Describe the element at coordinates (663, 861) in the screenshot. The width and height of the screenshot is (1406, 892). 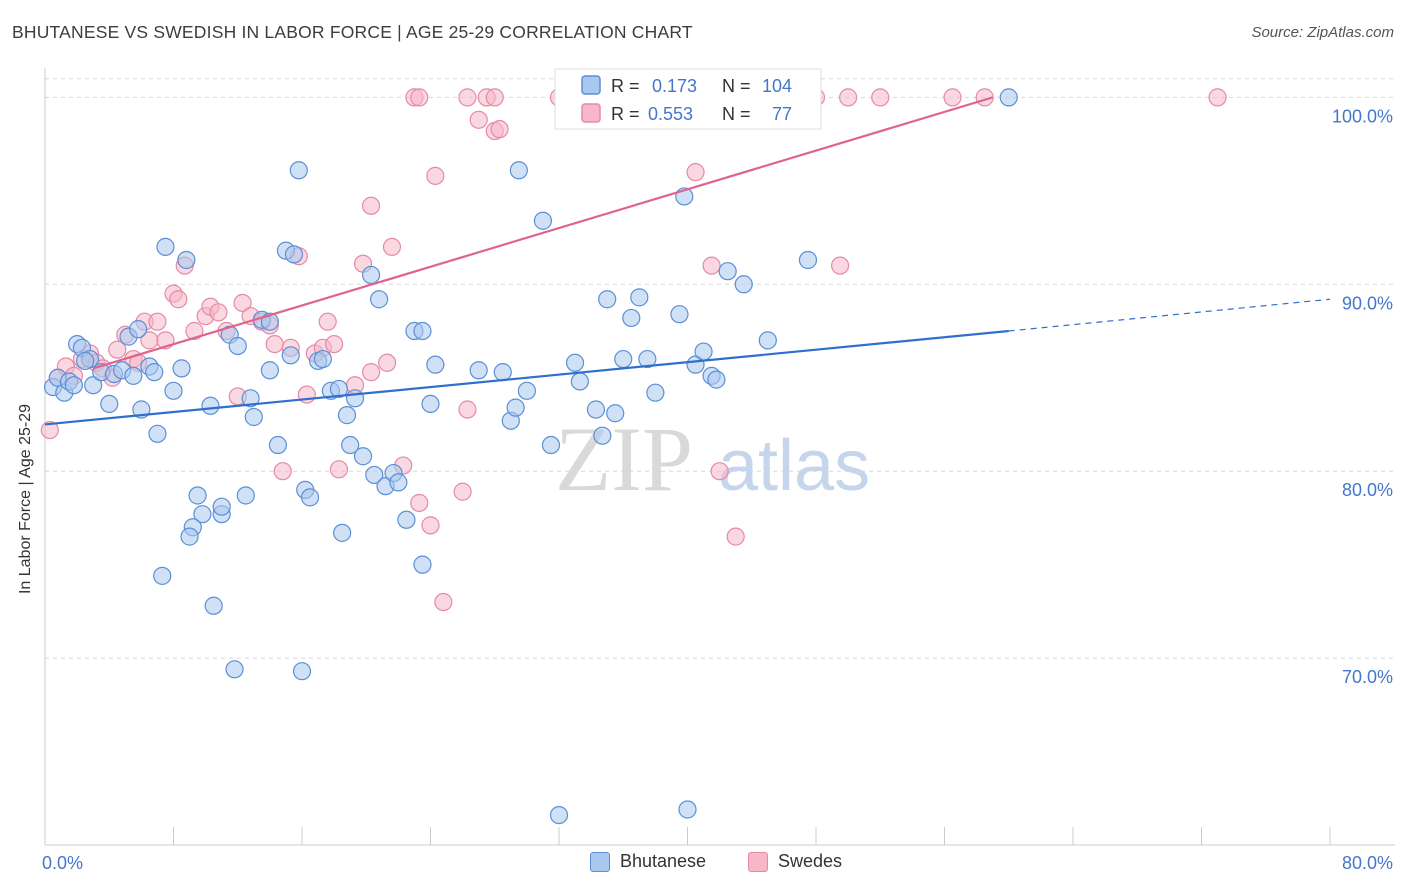
I see `legend-label-bhutanese: Bhutanese` at that location.